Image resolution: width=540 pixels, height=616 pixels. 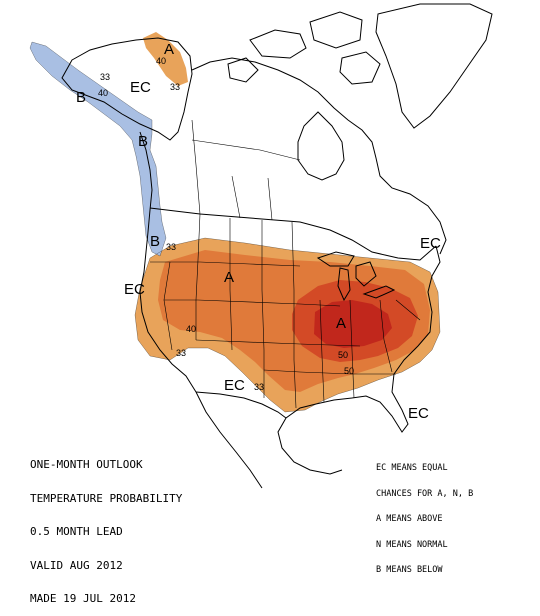 What do you see at coordinates (140, 87) in the screenshot?
I see `ec-west-alaska-label: EC` at bounding box center [140, 87].